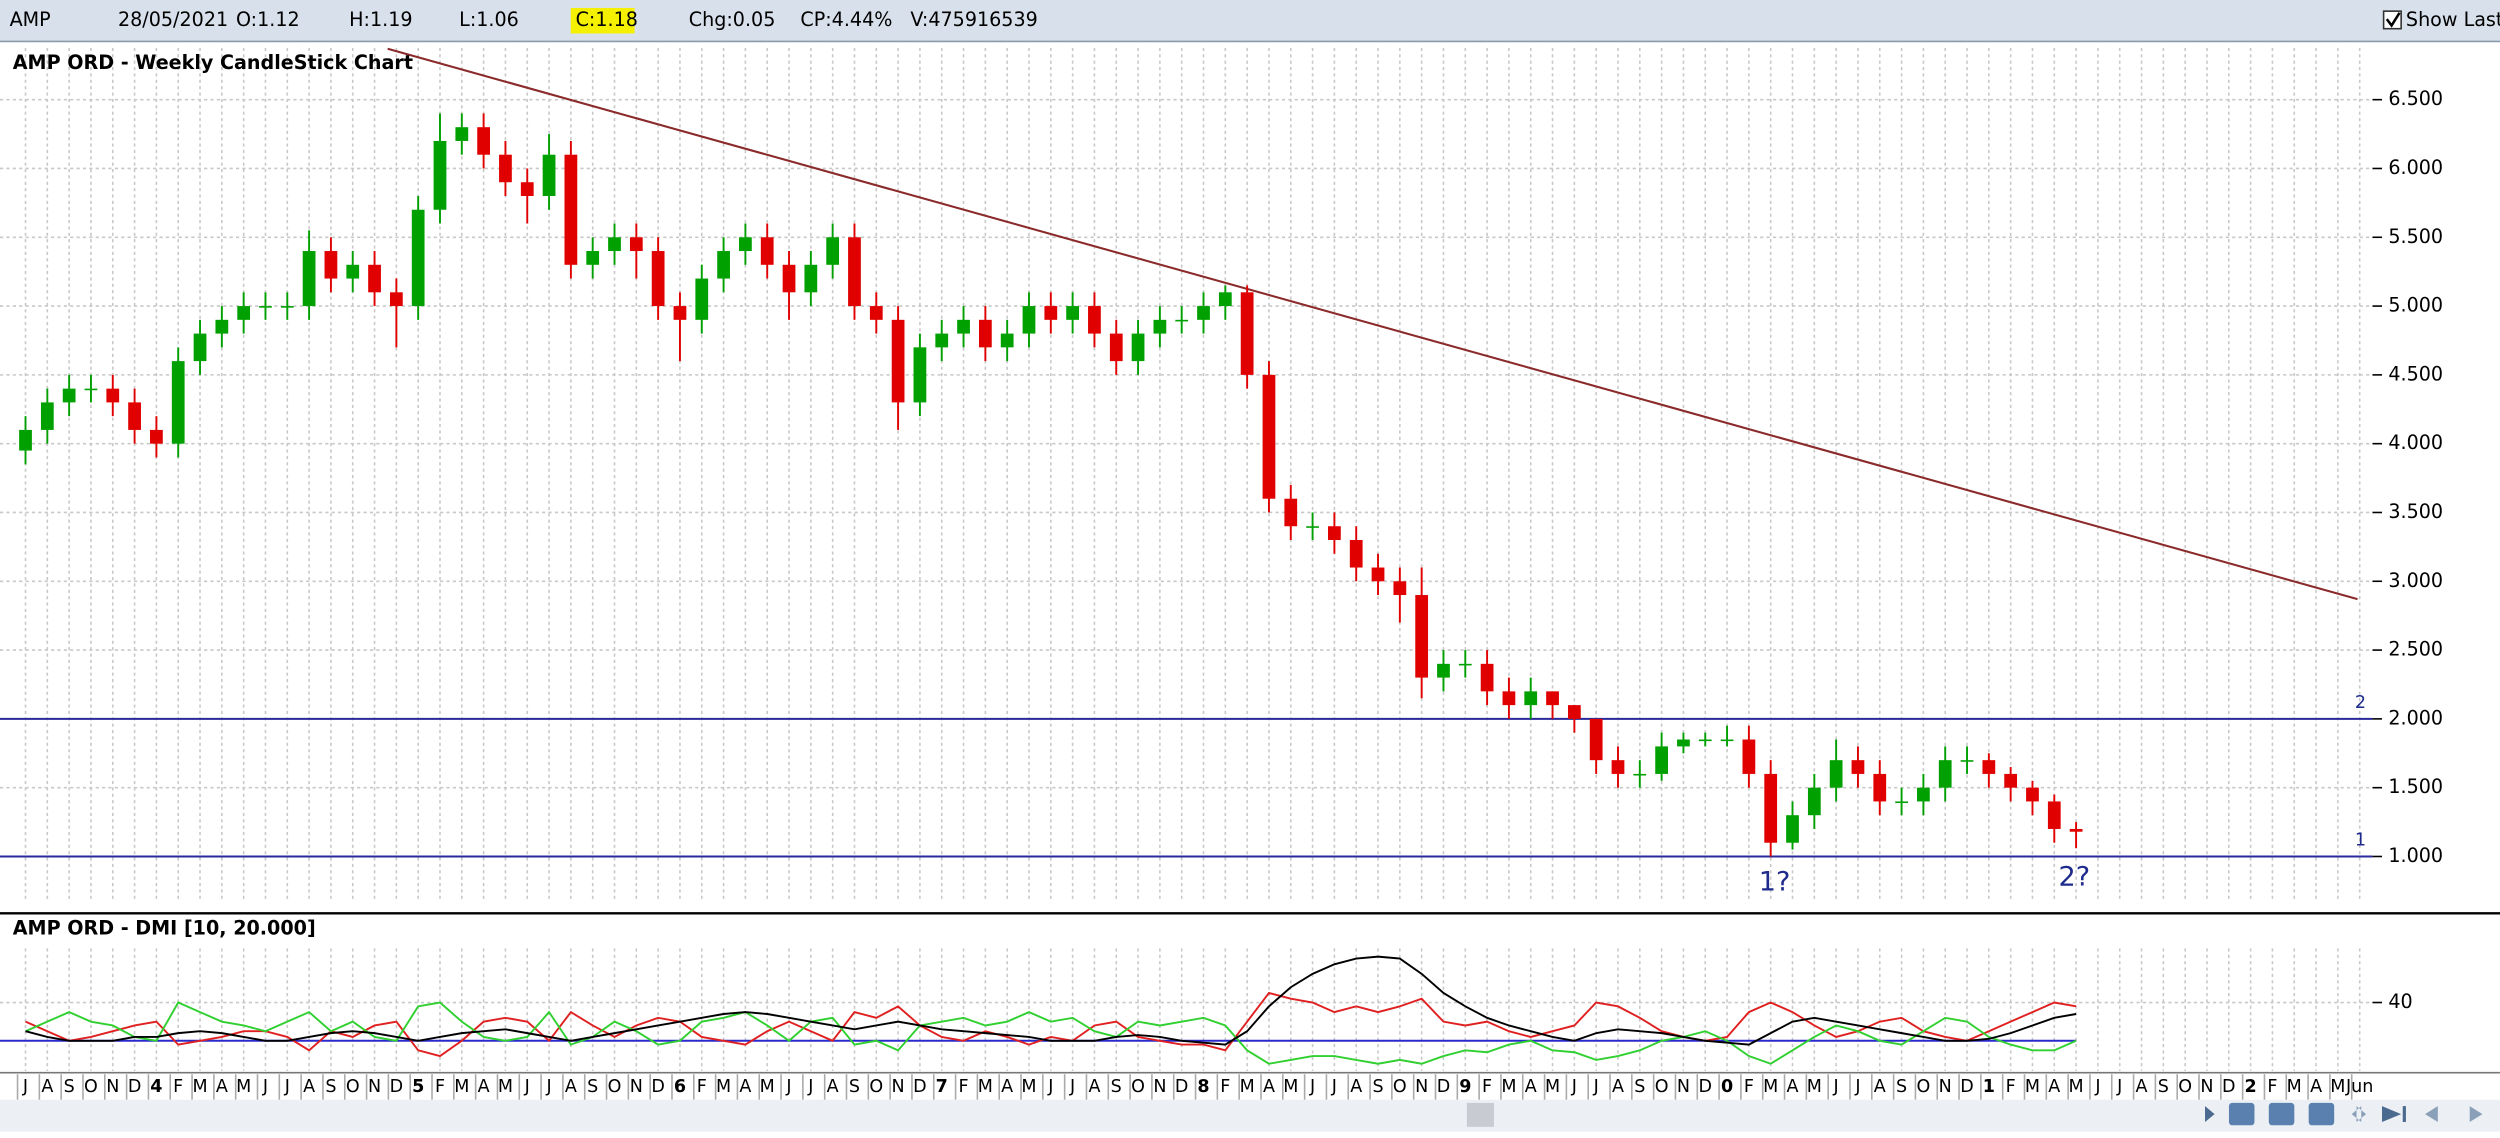 The height and width of the screenshot is (1138, 2500). Describe the element at coordinates (732, 19) in the screenshot. I see `change: Chg:0.05` at that location.